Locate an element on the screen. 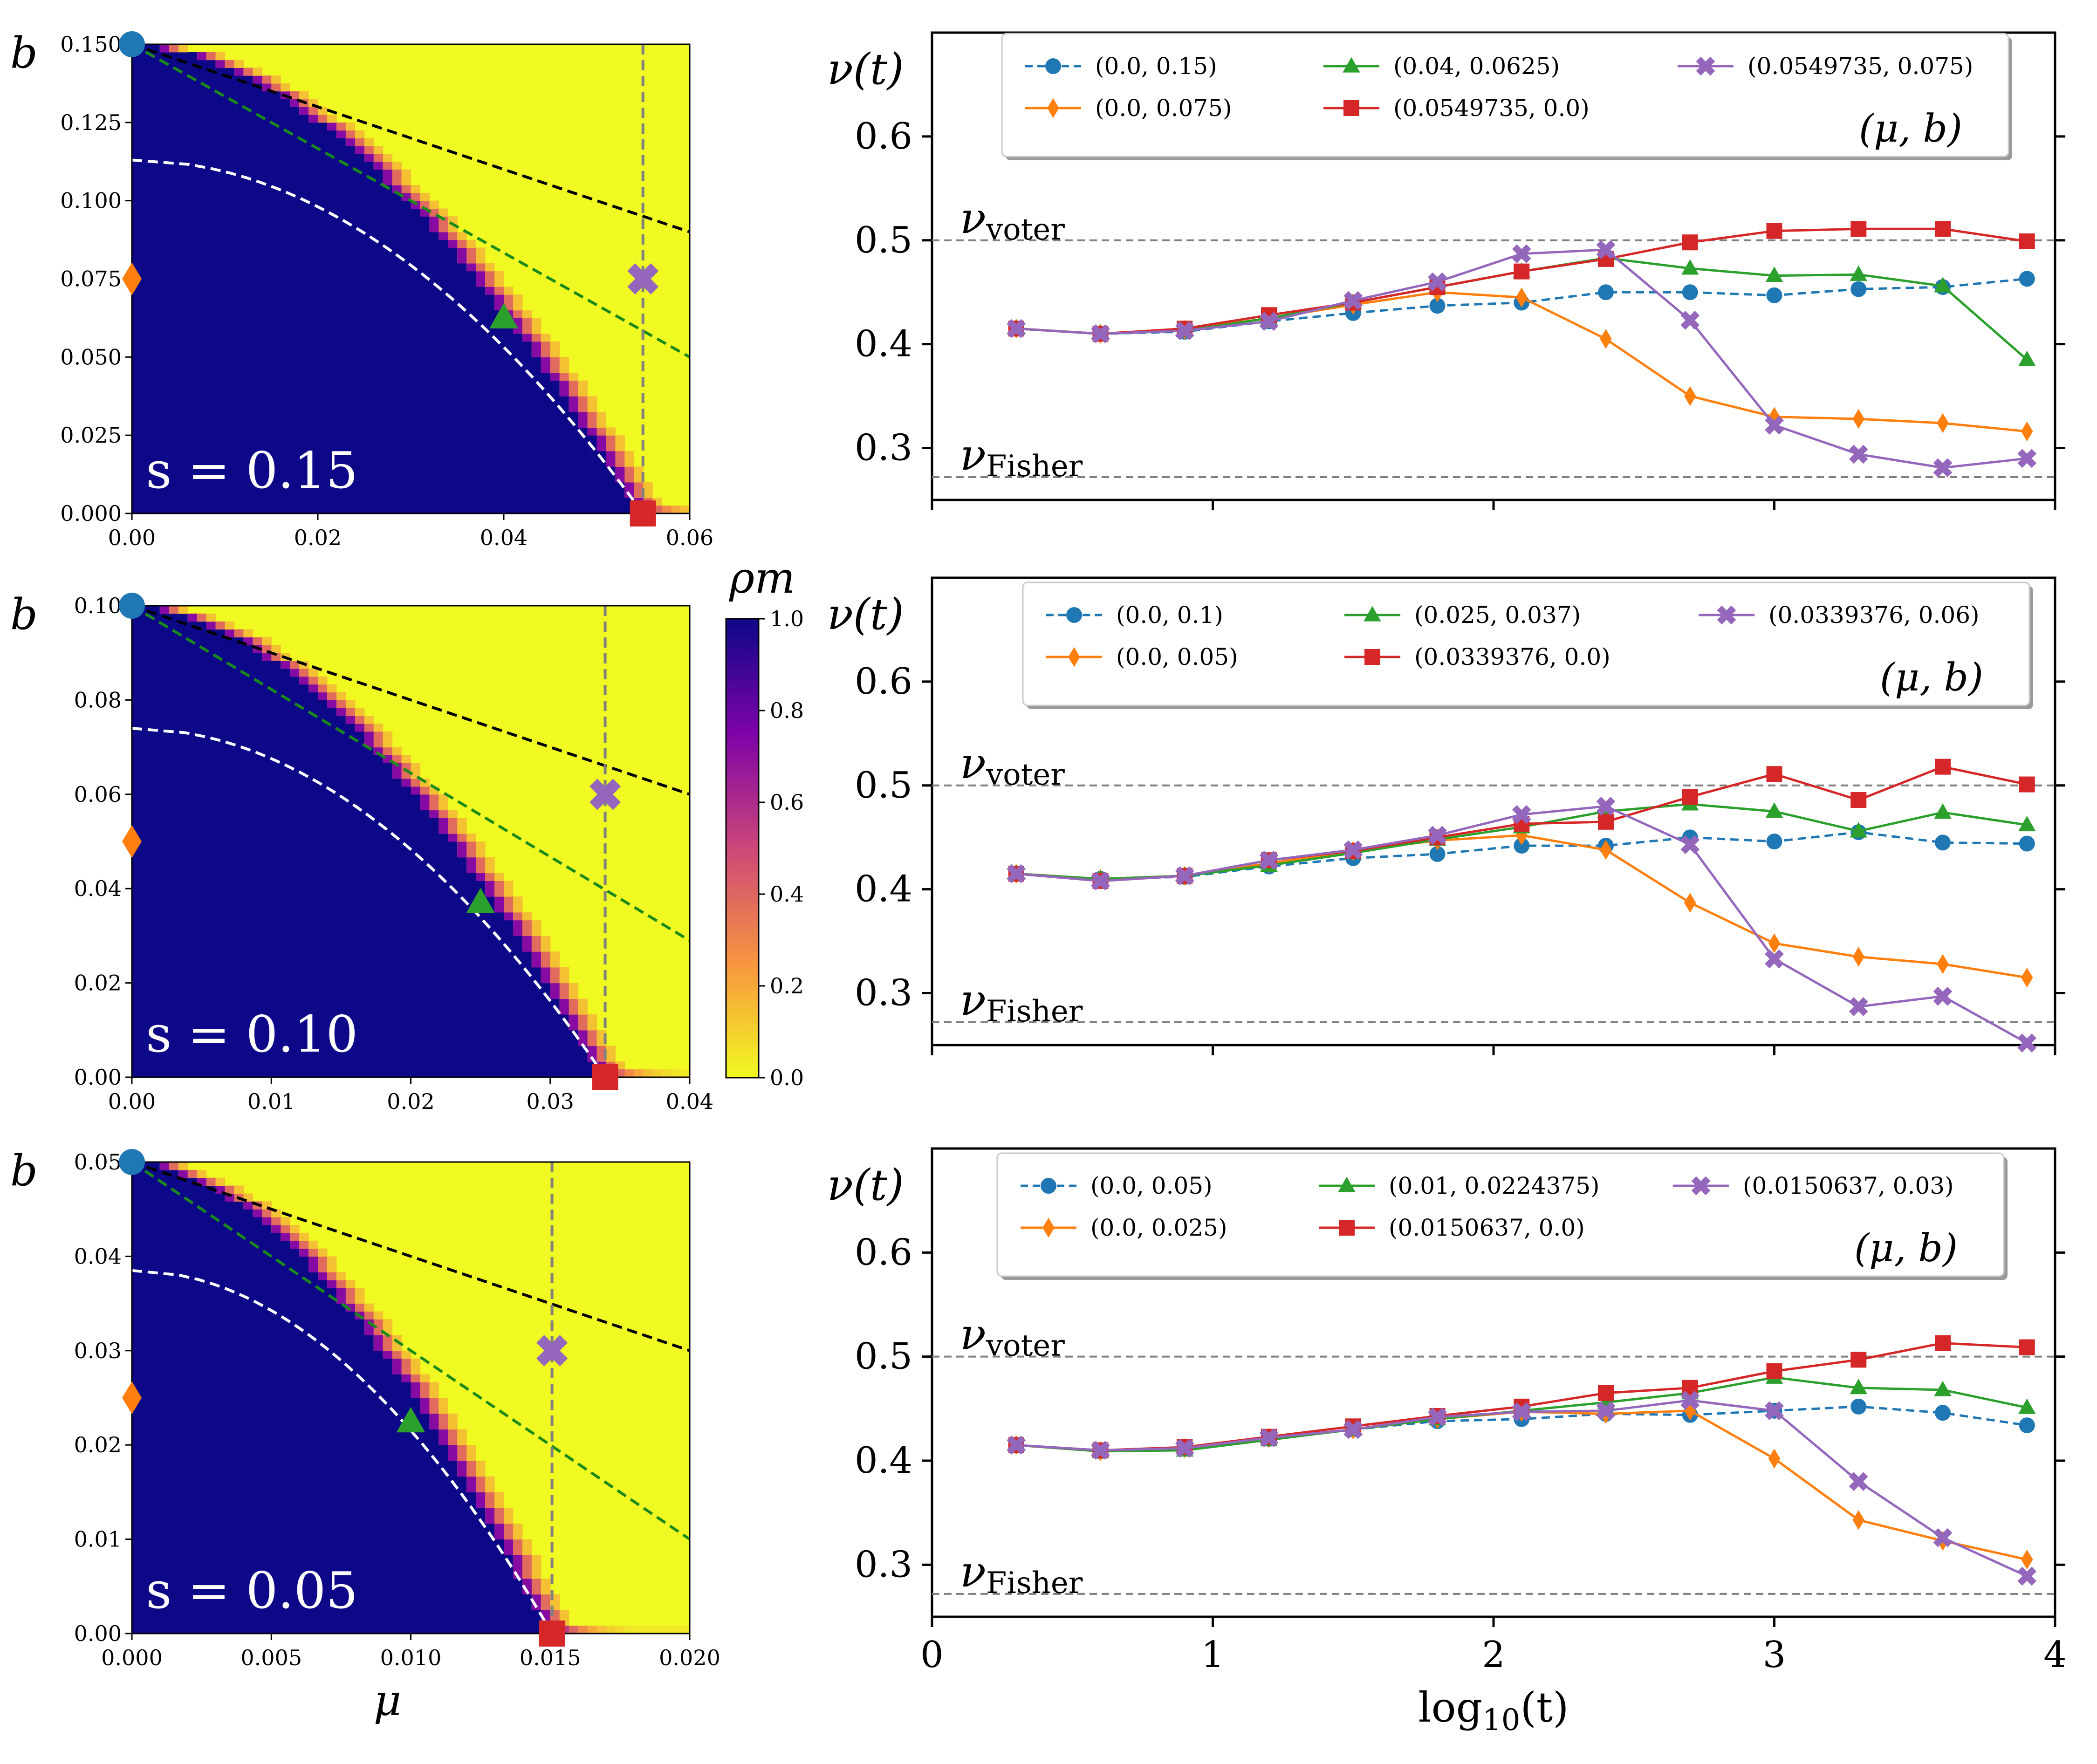 This screenshot has height=1764, width=2097. marker-circle is located at coordinates (132, 44).